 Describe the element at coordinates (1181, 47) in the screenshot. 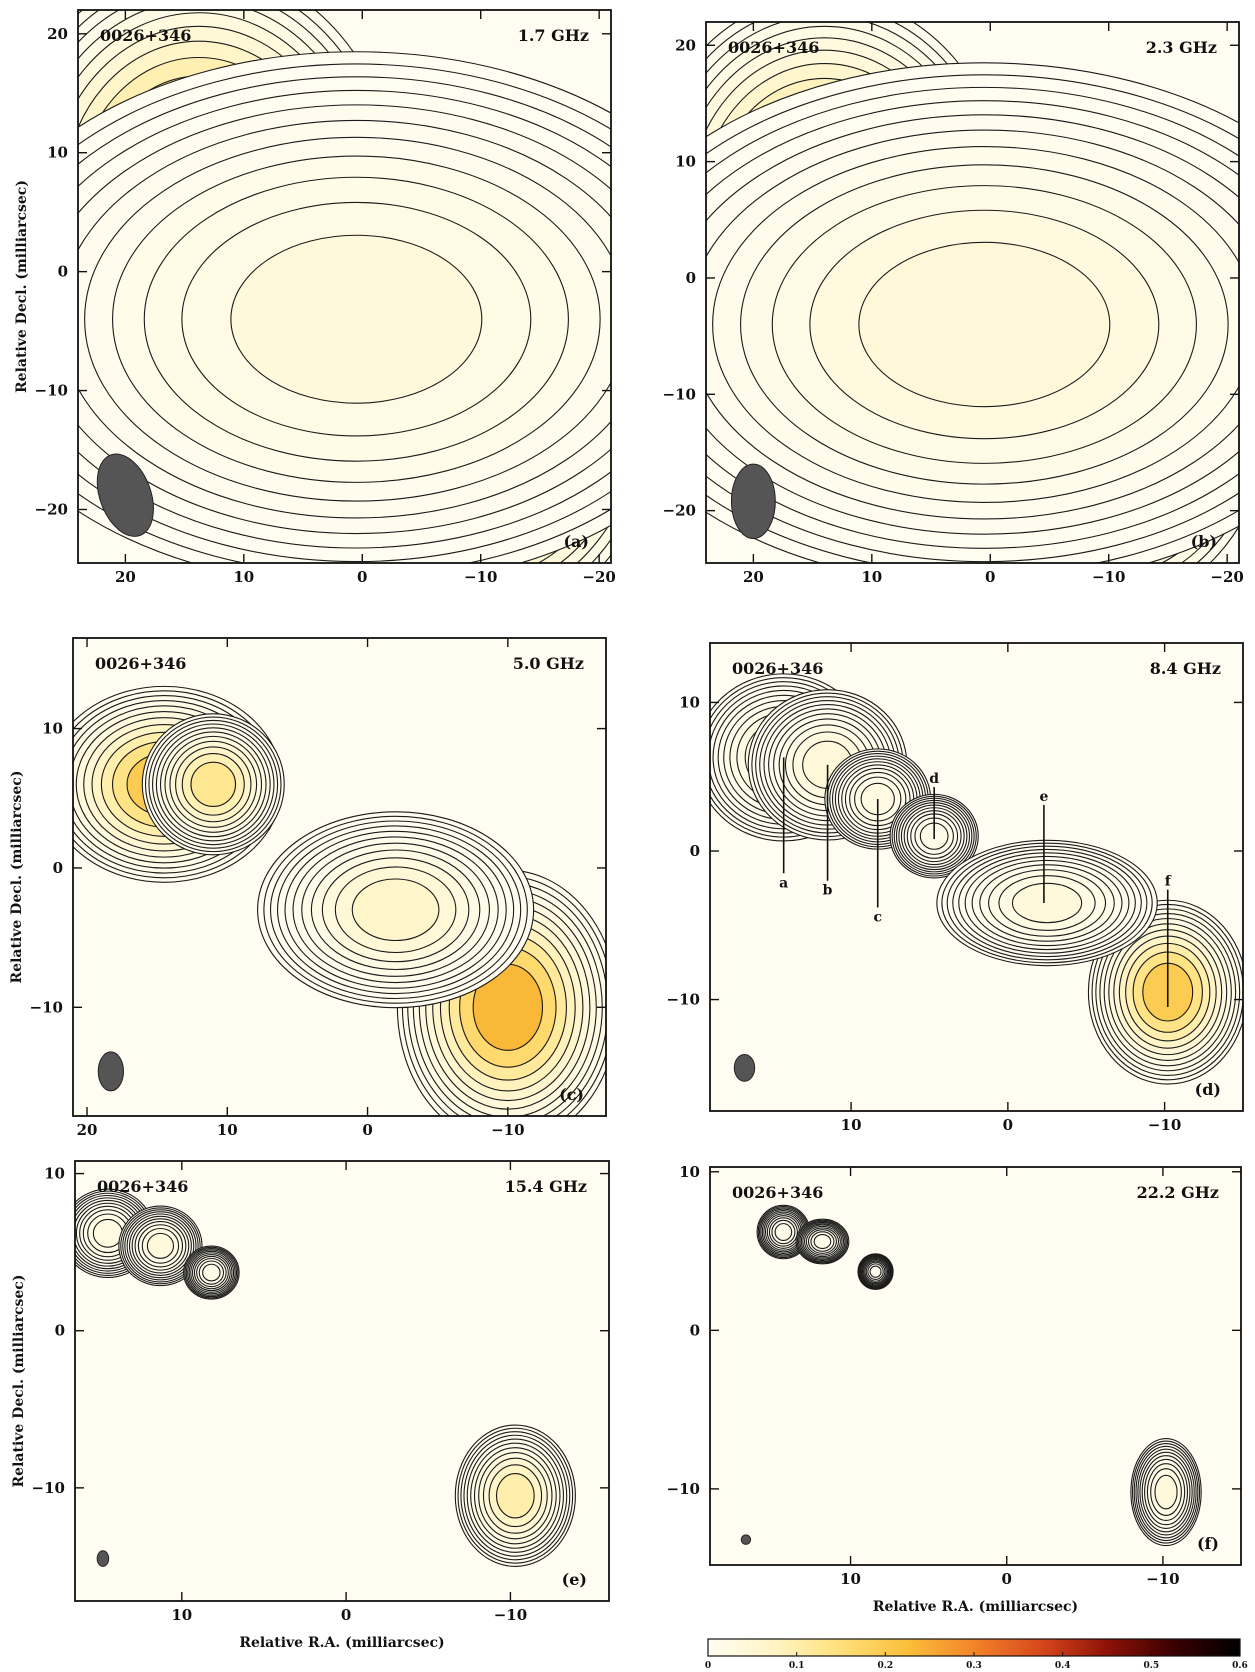

I see `frequency-label: 2.3 GHz` at that location.